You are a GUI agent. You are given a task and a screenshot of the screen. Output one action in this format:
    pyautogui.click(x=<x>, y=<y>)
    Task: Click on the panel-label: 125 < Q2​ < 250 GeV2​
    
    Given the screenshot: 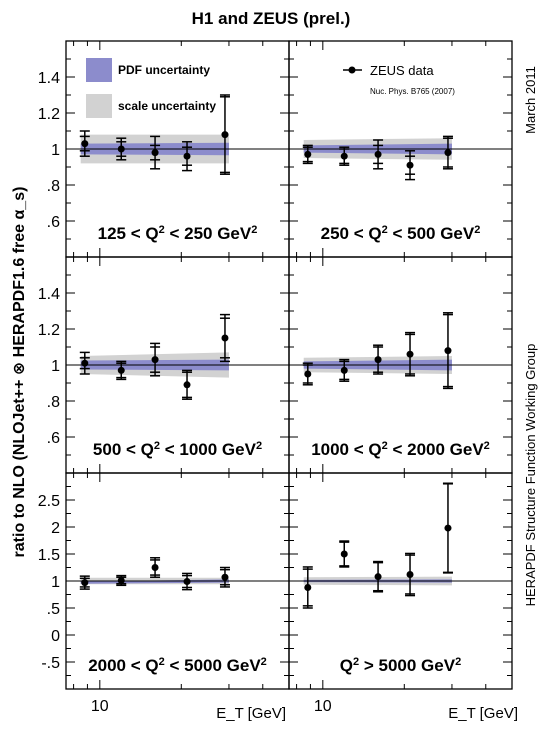 What is the action you would take?
    pyautogui.click(x=178, y=233)
    